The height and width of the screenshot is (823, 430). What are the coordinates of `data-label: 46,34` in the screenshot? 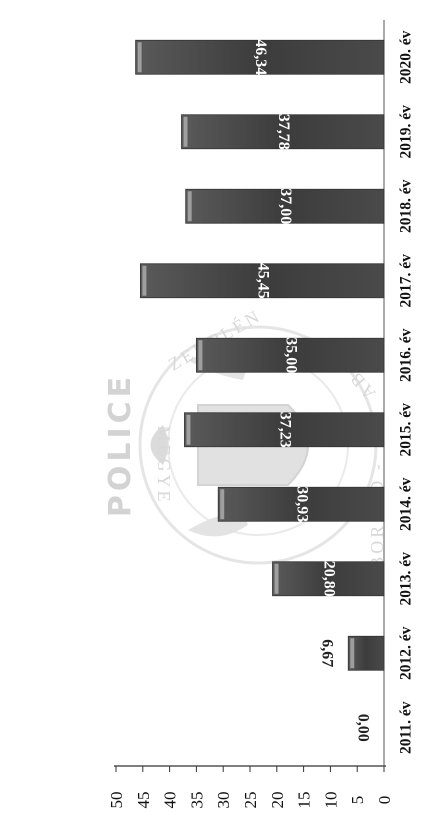 It's located at (260, 57).